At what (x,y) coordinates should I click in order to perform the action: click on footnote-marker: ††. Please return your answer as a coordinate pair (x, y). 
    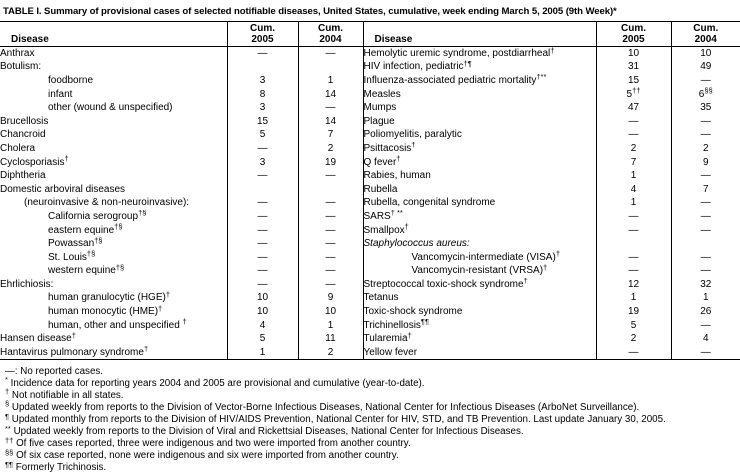
    Looking at the image, I should click on (9, 440).